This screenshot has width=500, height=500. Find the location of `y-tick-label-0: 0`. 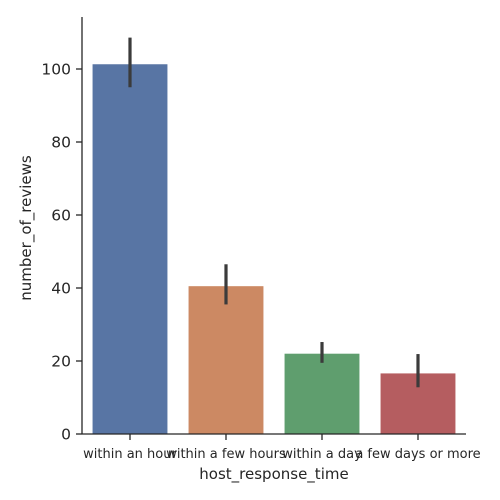

y-tick-label-0: 0 is located at coordinates (66, 435).